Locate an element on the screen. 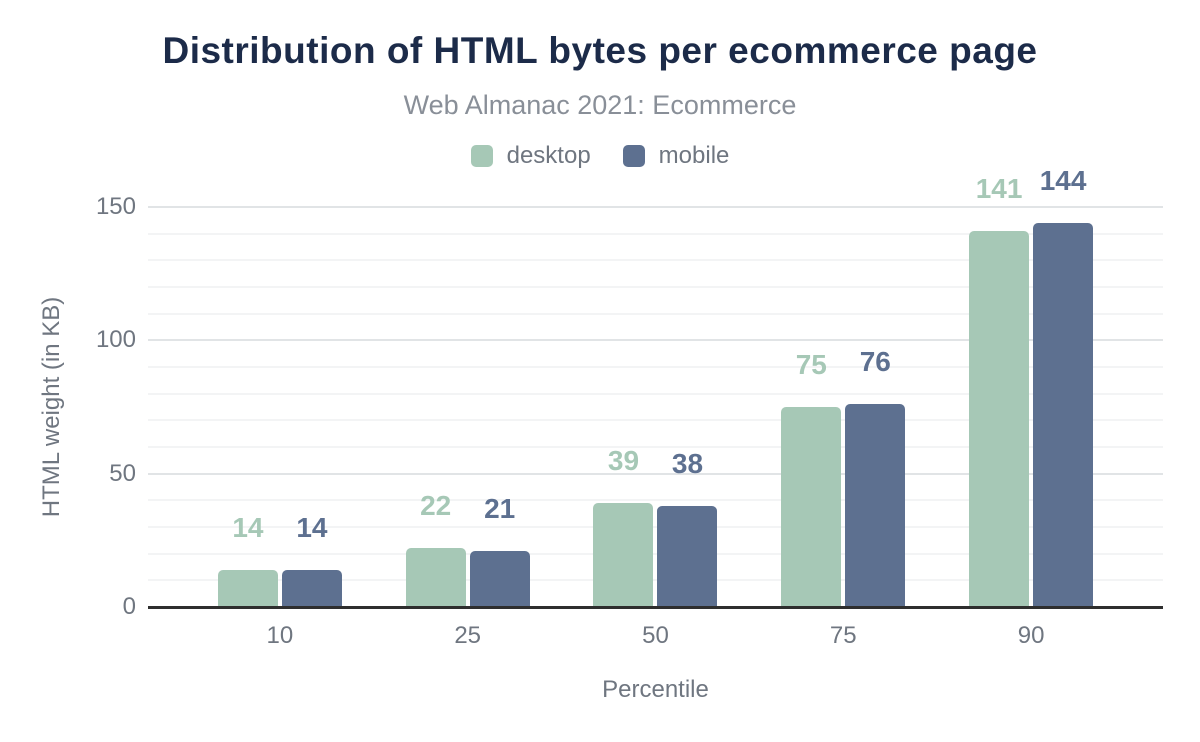 This screenshot has width=1200, height=742. bar-mobile-p50: 38 is located at coordinates (687, 527).